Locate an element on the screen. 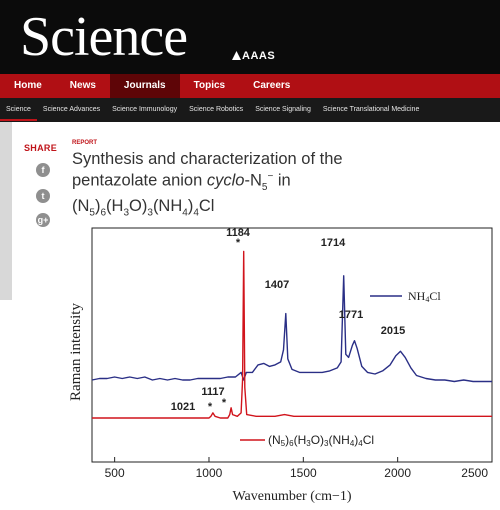 Image resolution: width=500 pixels, height=510 pixels. title-line-2: pentazolate anion cyclo-N5− in is located at coordinates (181, 182).